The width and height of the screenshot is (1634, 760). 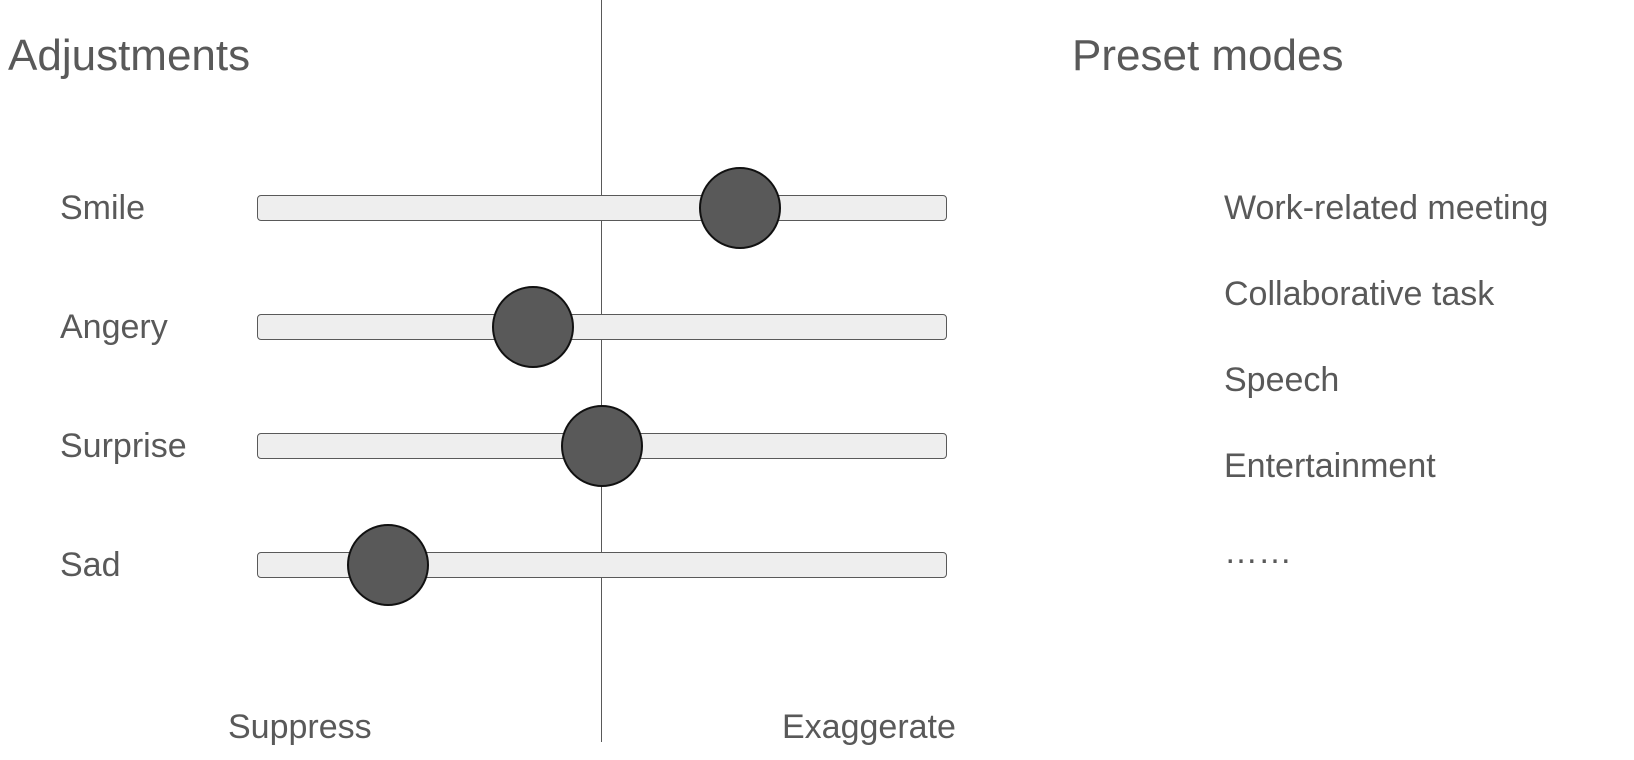 I want to click on suppress-label: Suppress, so click(x=300, y=727).